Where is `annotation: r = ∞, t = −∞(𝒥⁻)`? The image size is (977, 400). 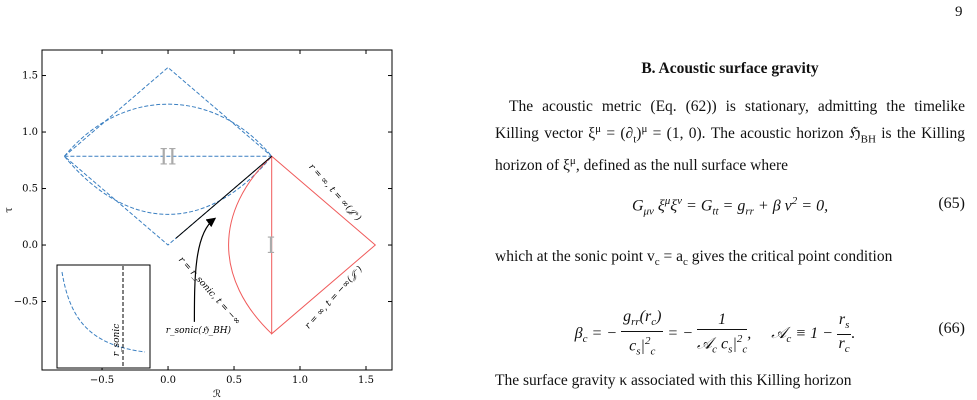 annotation: r = ∞, t = −∞(𝒥⁻) is located at coordinates (334, 298).